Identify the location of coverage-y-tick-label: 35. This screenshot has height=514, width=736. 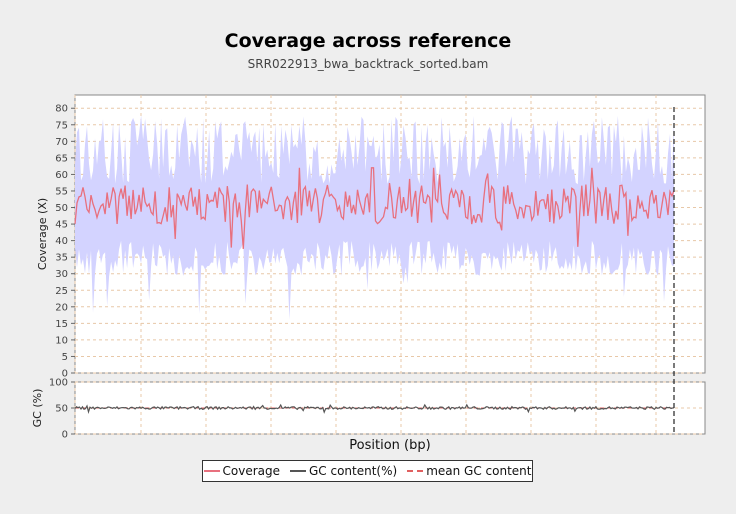
(61, 258).